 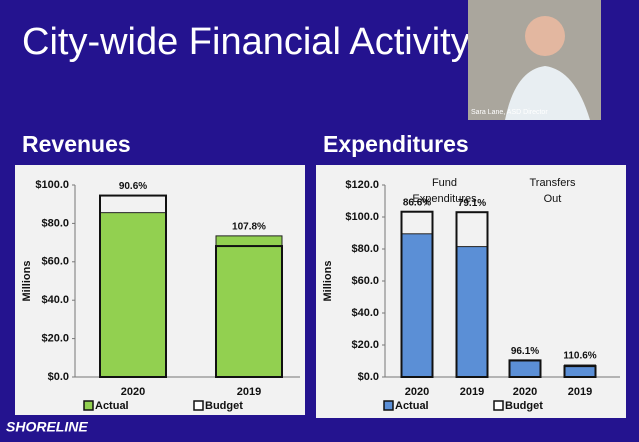 What do you see at coordinates (472, 203) in the screenshot?
I see `bar-label: 79.1%` at bounding box center [472, 203].